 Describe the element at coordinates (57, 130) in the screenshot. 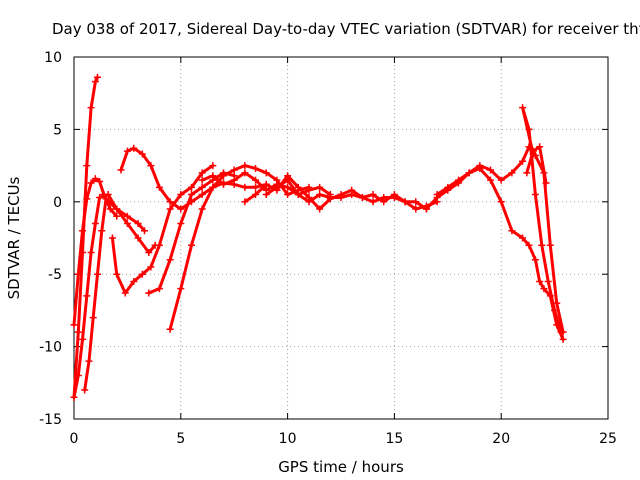

I see `y-tick-label: 5` at that location.